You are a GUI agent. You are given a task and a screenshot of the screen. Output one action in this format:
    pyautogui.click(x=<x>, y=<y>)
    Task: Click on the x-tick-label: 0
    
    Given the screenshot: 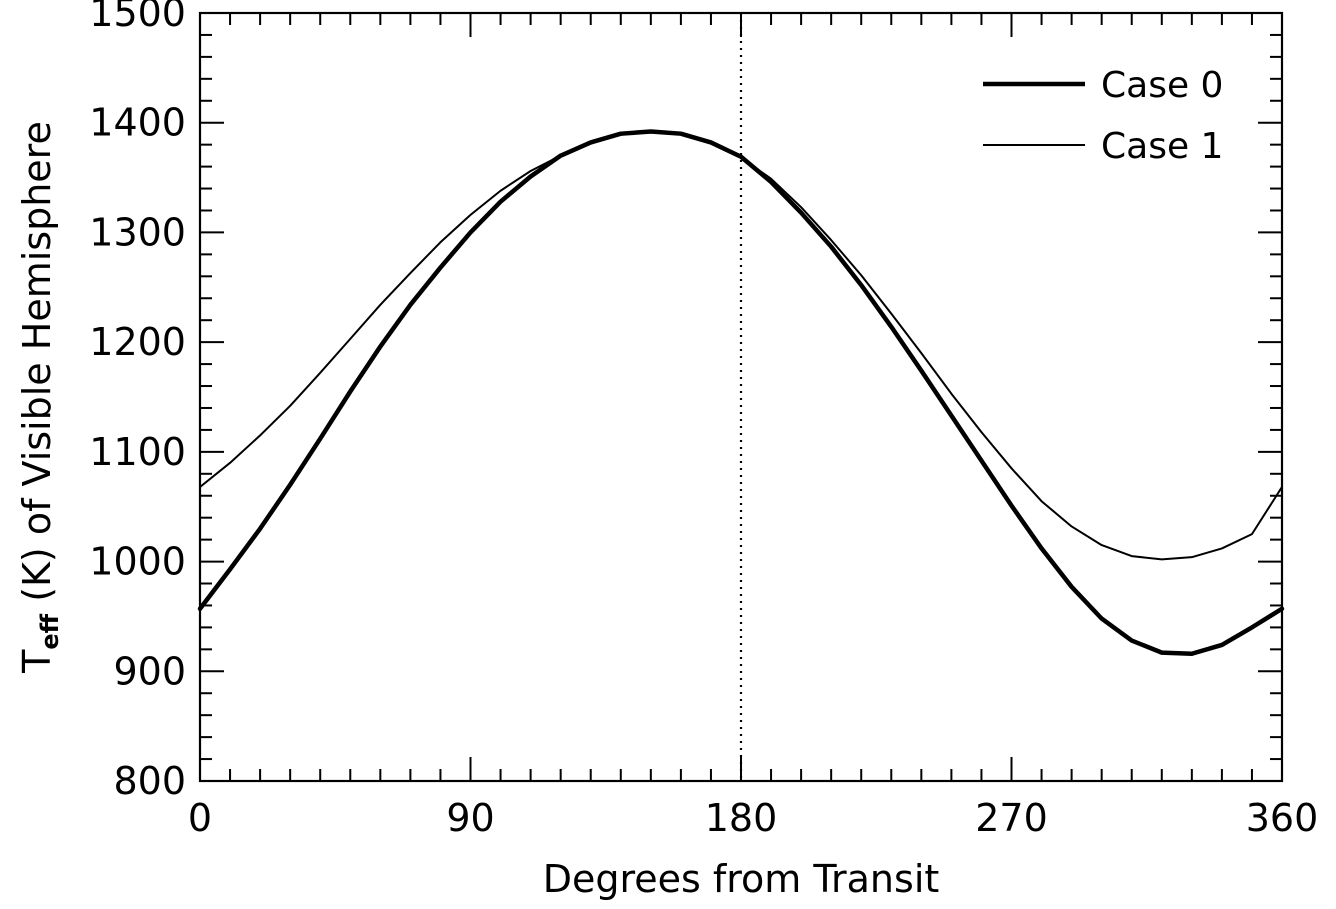 What is the action you would take?
    pyautogui.click(x=200, y=818)
    